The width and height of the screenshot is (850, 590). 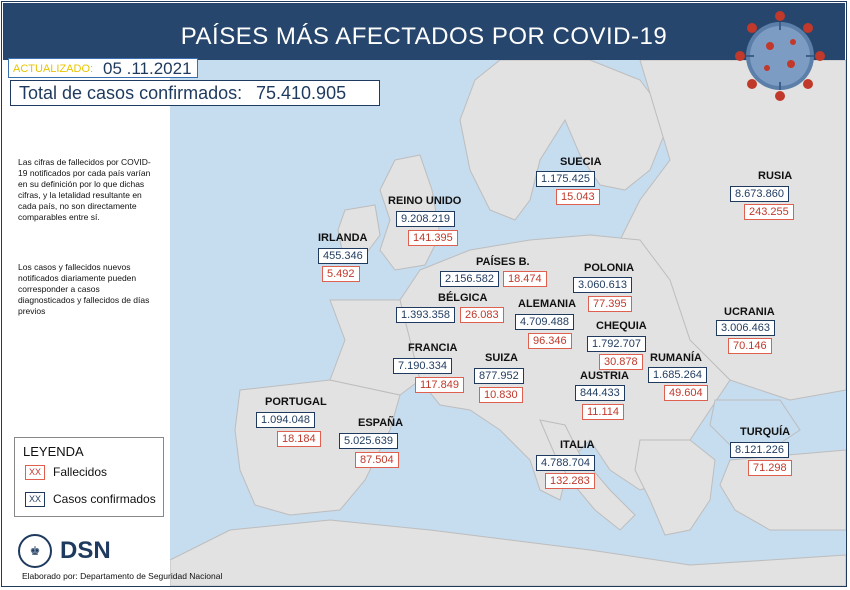 What do you see at coordinates (565, 179) in the screenshot?
I see `country-cases: 1.175.425` at bounding box center [565, 179].